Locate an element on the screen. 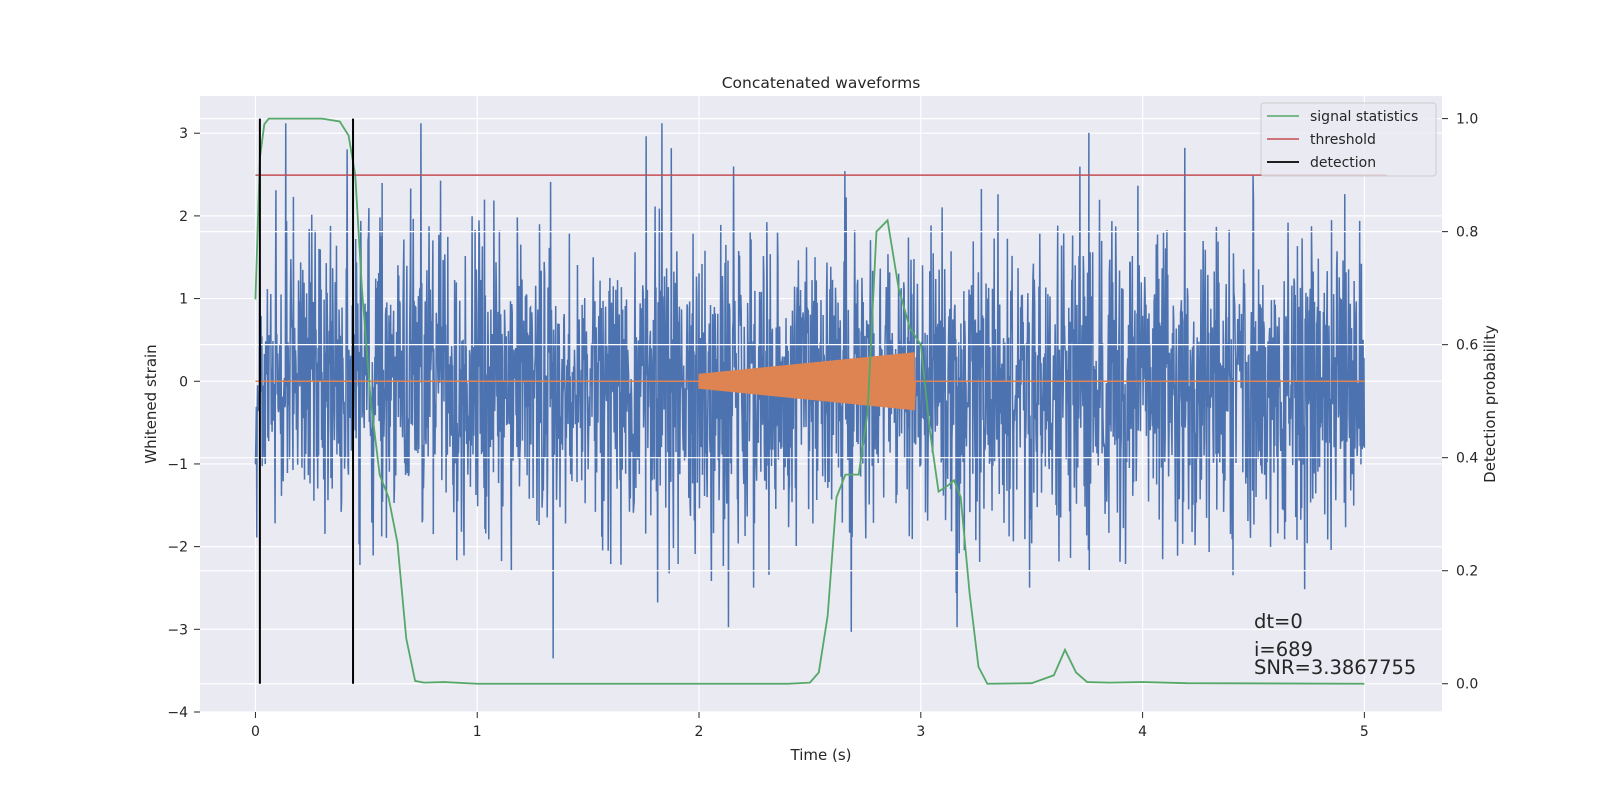  annotation-i: i=689 is located at coordinates (1283, 649).